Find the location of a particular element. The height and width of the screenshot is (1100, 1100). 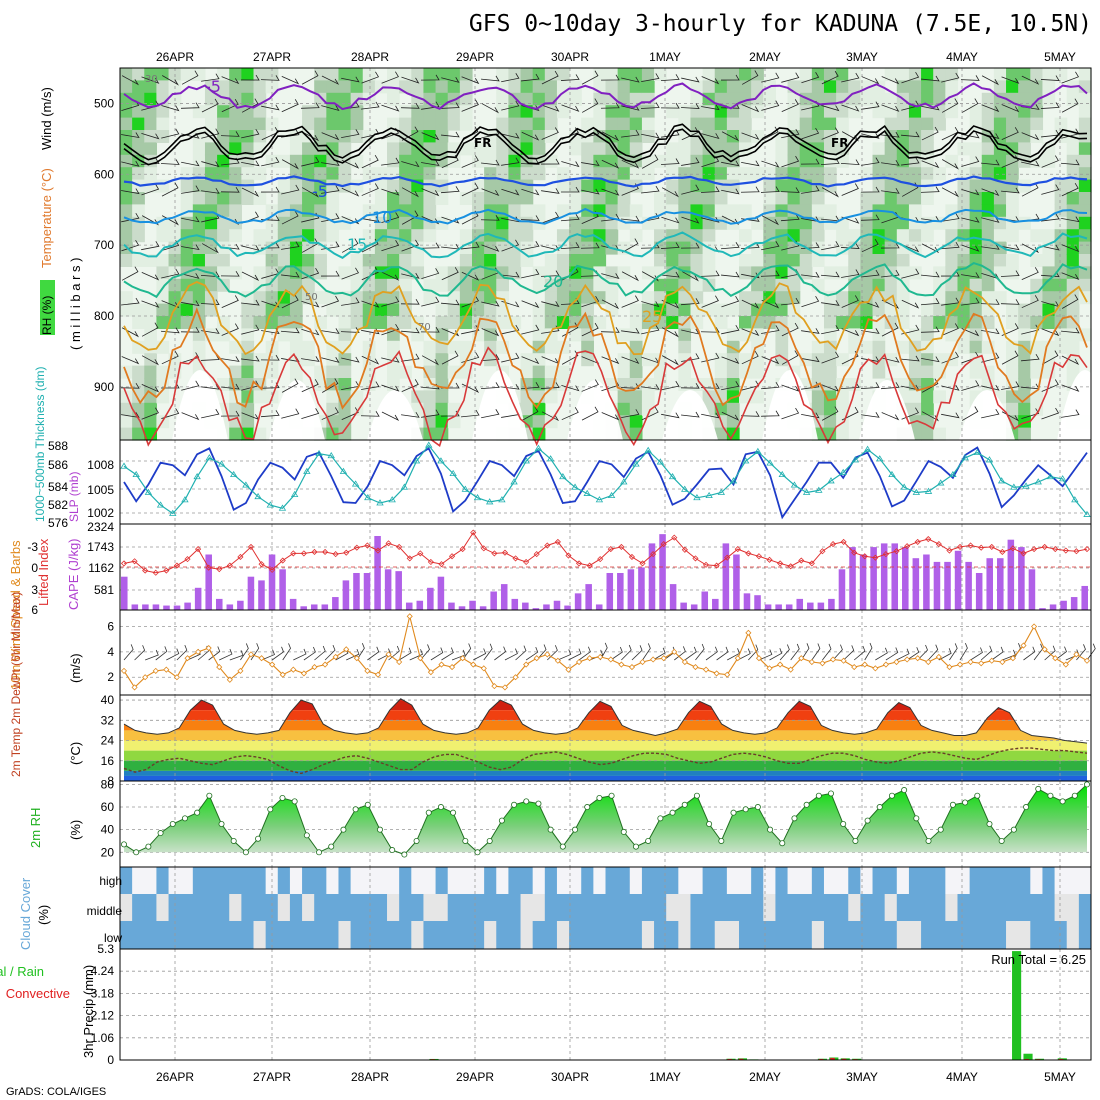

y-tick-label: 2 is located at coordinates (110, 677).